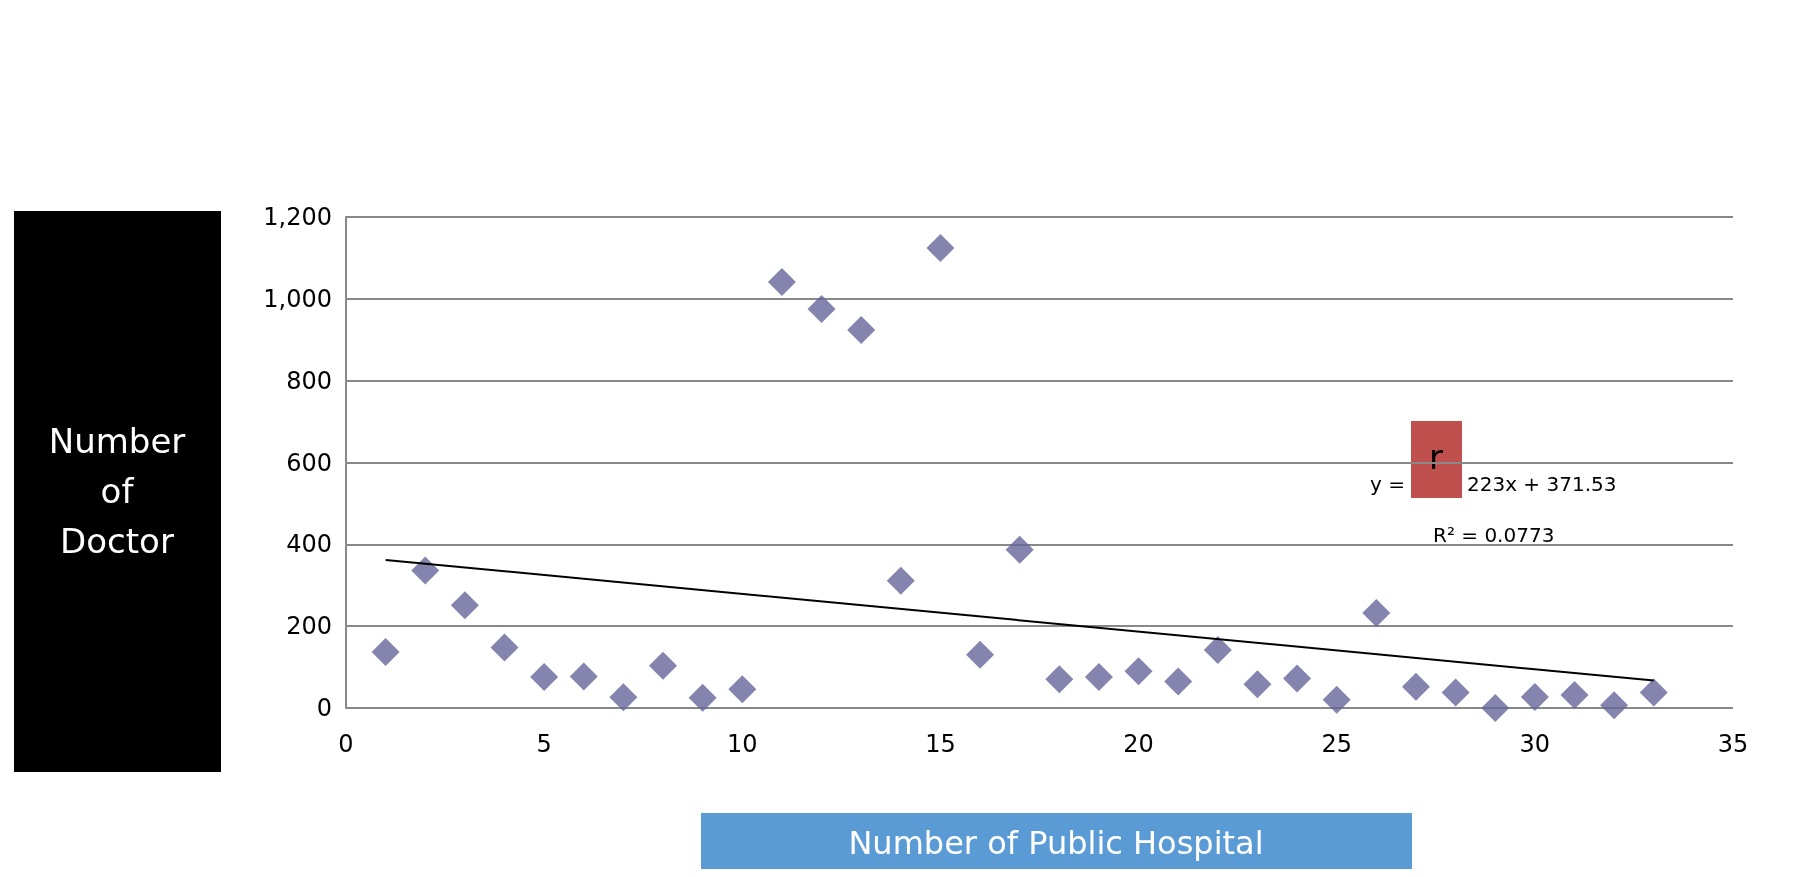 The width and height of the screenshot is (1808, 877). What do you see at coordinates (324, 708) in the screenshot?
I see `y-tick-label: 0` at bounding box center [324, 708].